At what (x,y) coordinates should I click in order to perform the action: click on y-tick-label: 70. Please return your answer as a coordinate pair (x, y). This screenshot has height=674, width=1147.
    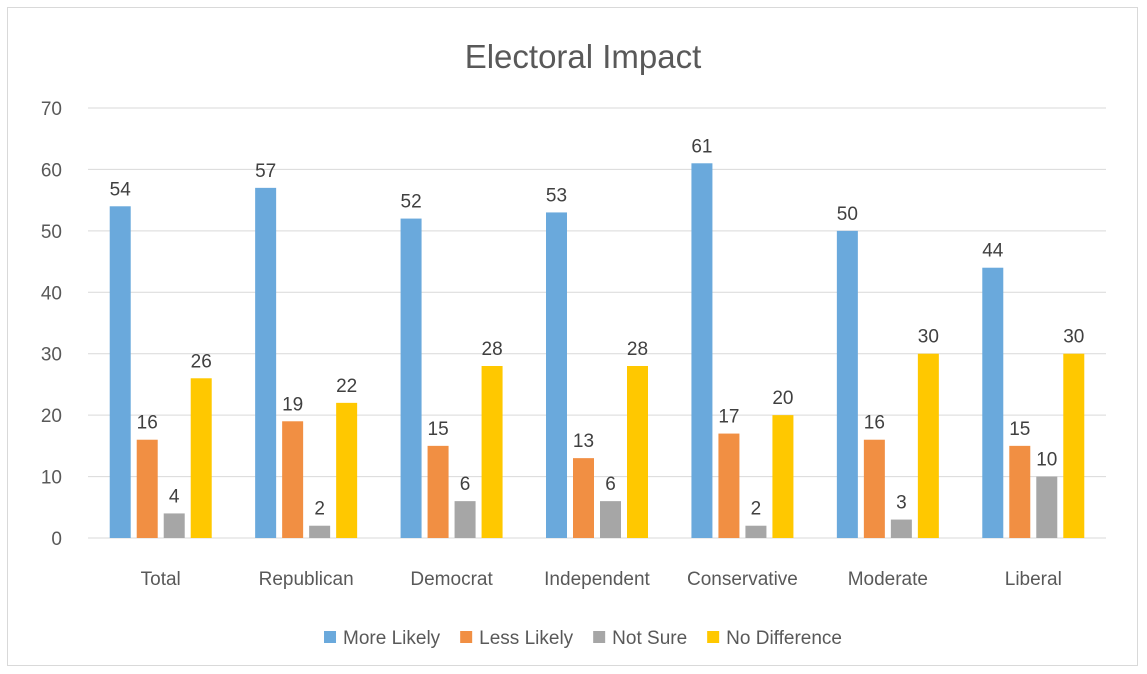
    Looking at the image, I should click on (51, 109).